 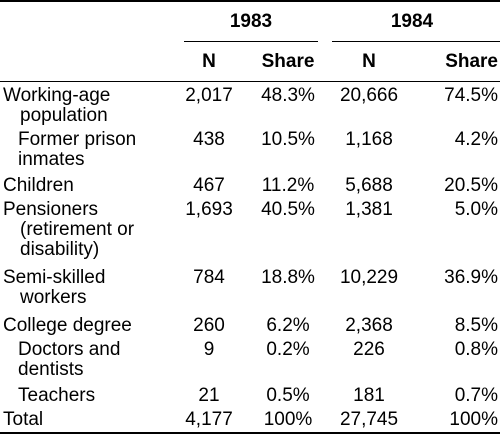 What do you see at coordinates (209, 209) in the screenshot?
I see `n-1983-cell: 1,693` at bounding box center [209, 209].